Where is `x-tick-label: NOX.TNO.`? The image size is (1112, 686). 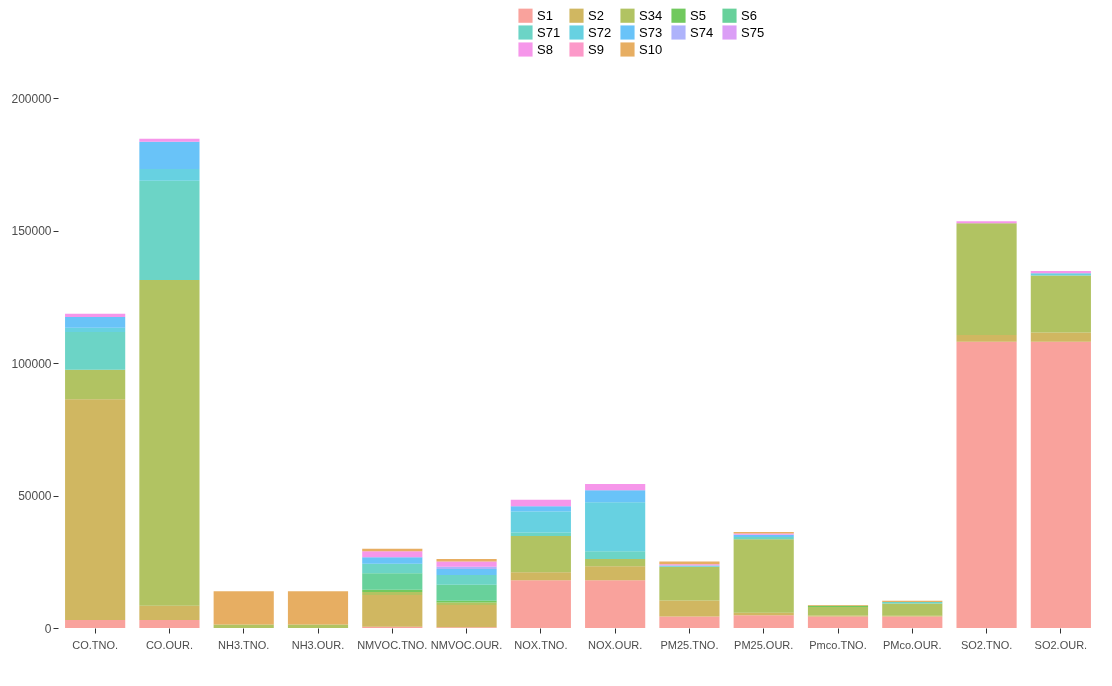 x-tick-label: NOX.TNO. is located at coordinates (541, 644).